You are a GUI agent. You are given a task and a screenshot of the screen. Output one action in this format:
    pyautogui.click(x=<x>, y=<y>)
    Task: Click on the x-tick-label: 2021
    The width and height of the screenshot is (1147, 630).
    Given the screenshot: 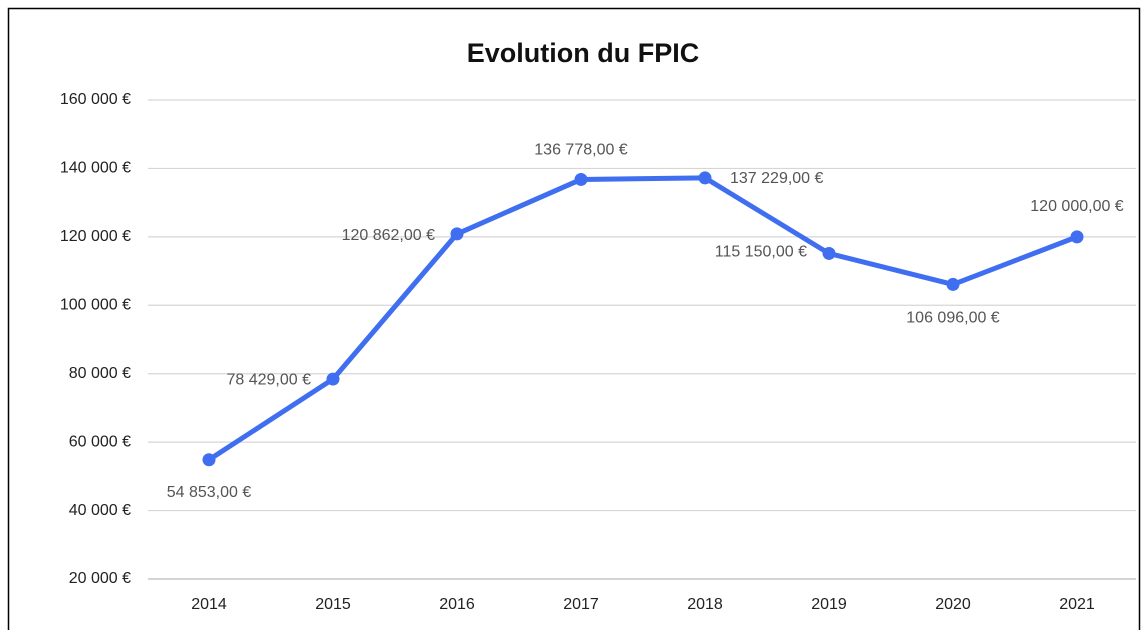 What is the action you would take?
    pyautogui.click(x=1077, y=604)
    